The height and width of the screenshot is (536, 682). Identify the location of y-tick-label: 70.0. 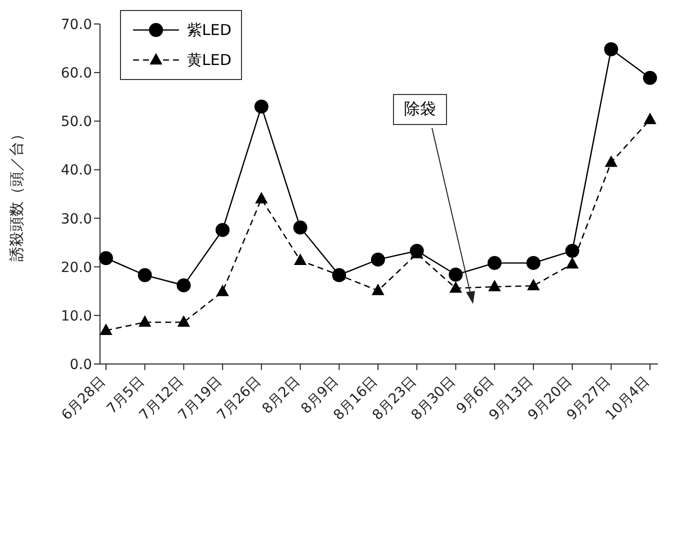
(76, 24).